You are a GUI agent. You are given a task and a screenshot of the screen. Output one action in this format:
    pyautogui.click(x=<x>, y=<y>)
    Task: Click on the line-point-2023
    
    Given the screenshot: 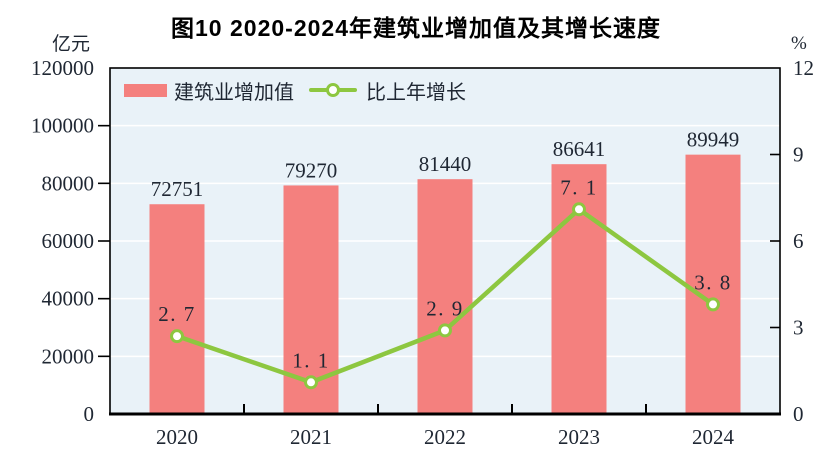 What is the action you would take?
    pyautogui.click(x=579, y=209)
    